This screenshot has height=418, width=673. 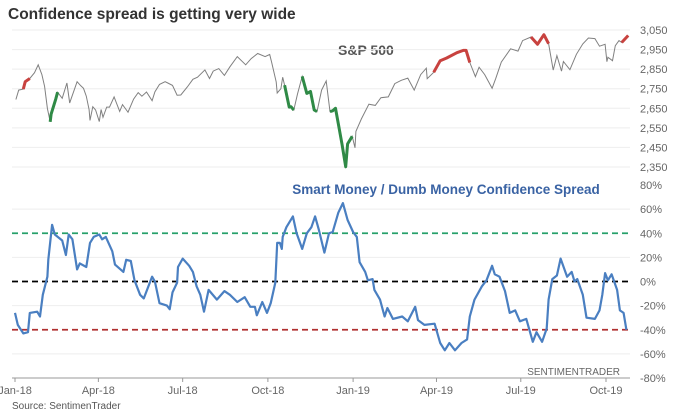 What do you see at coordinates (521, 391) in the screenshot?
I see `x-tick-label: Jul-19` at bounding box center [521, 391].